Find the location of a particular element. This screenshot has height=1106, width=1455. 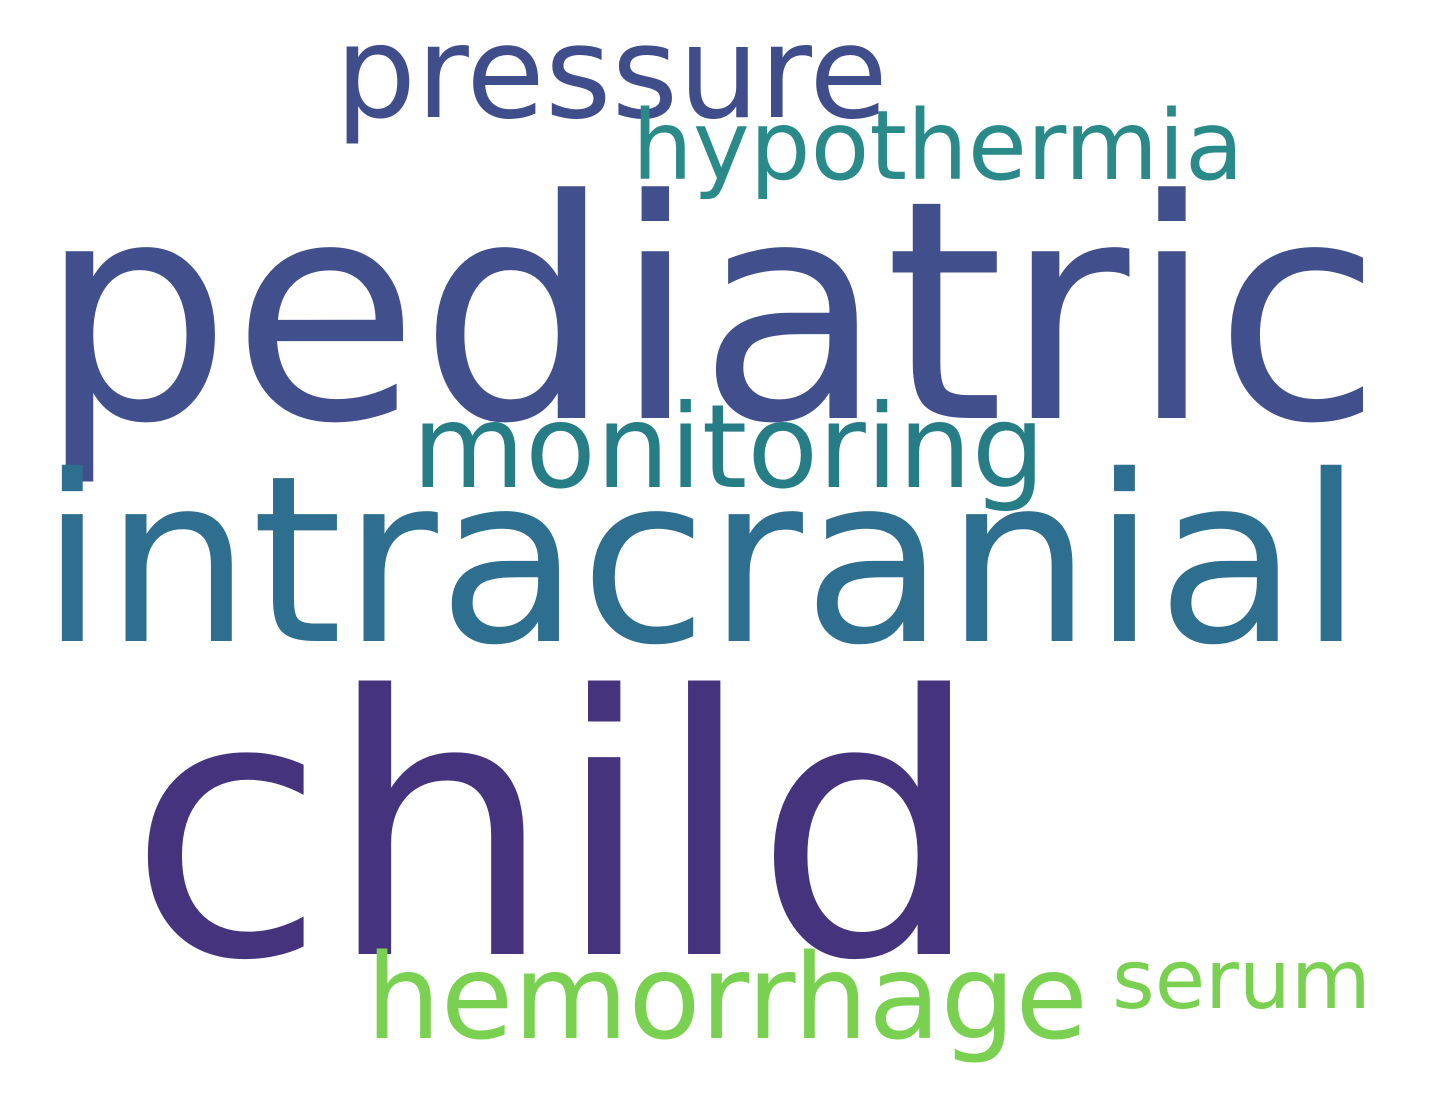

word-monitoring: monitoring is located at coordinates (729, 447).